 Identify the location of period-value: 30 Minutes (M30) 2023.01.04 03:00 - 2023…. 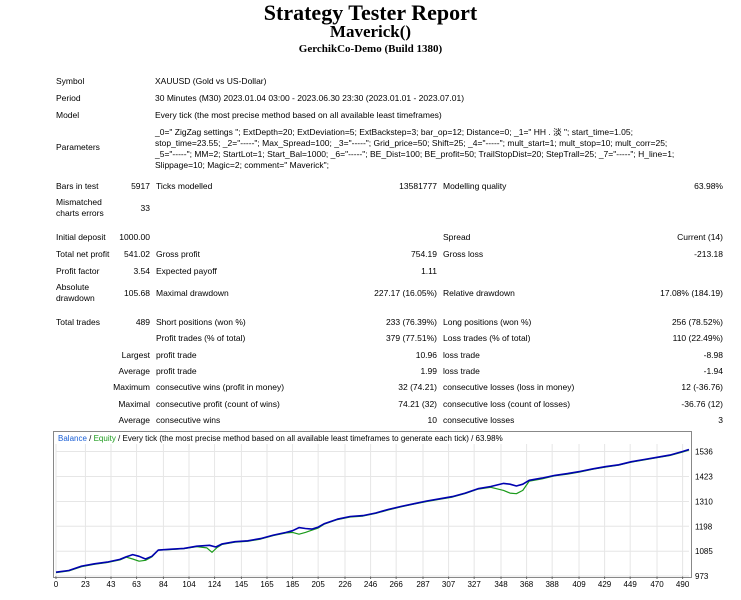
(310, 98).